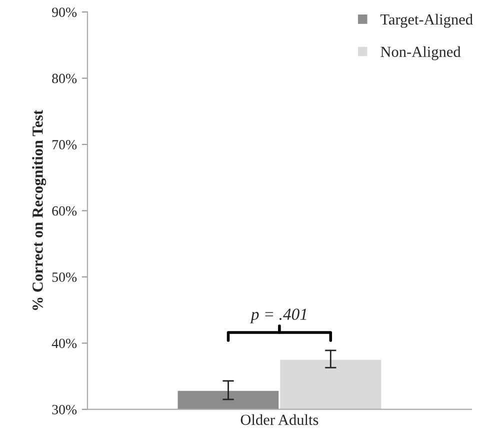 This screenshot has width=486, height=444. What do you see at coordinates (64, 79) in the screenshot?
I see `y-tick-label: 80%` at bounding box center [64, 79].